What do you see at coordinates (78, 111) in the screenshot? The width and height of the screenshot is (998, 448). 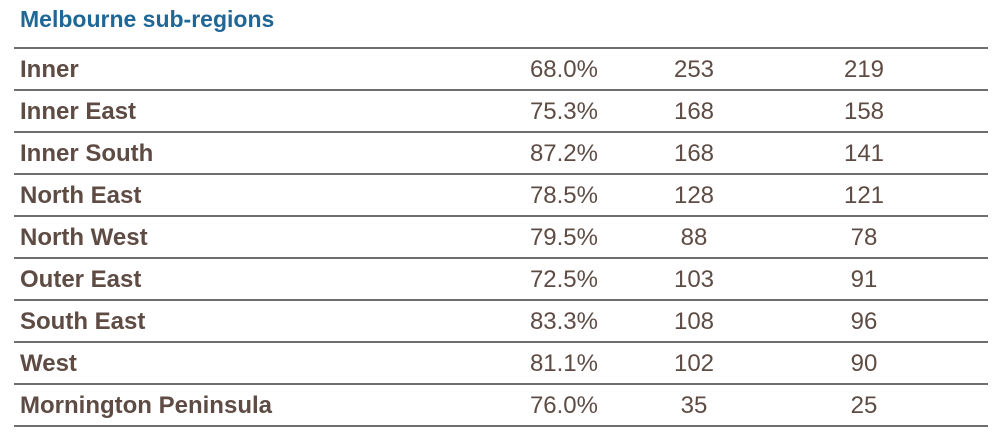 I see `region-name: Inner East` at bounding box center [78, 111].